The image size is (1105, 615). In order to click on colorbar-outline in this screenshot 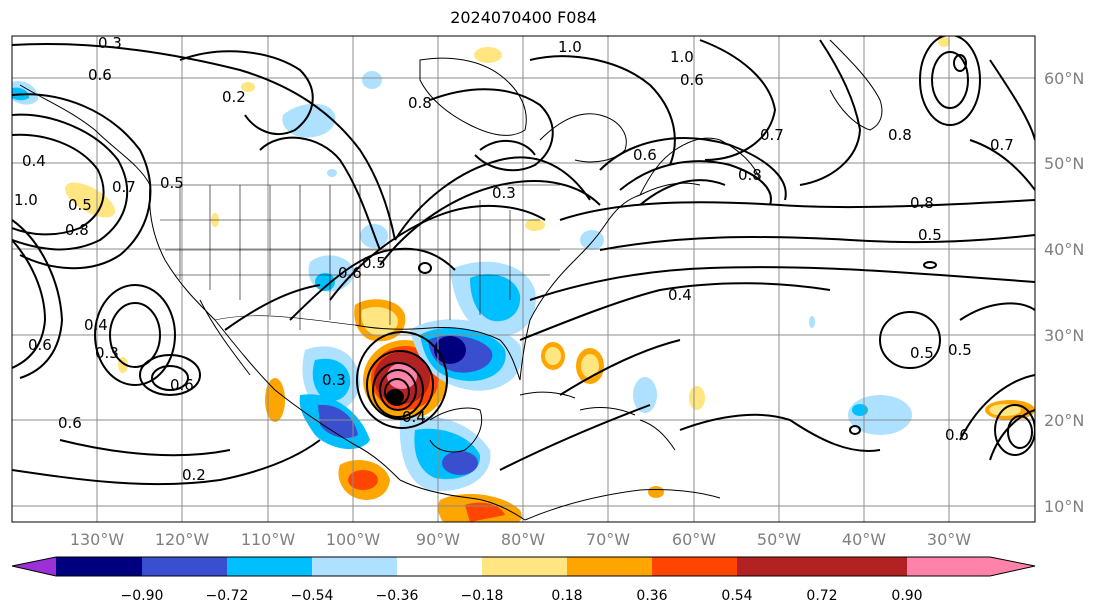, I will do `click(523, 566)`.